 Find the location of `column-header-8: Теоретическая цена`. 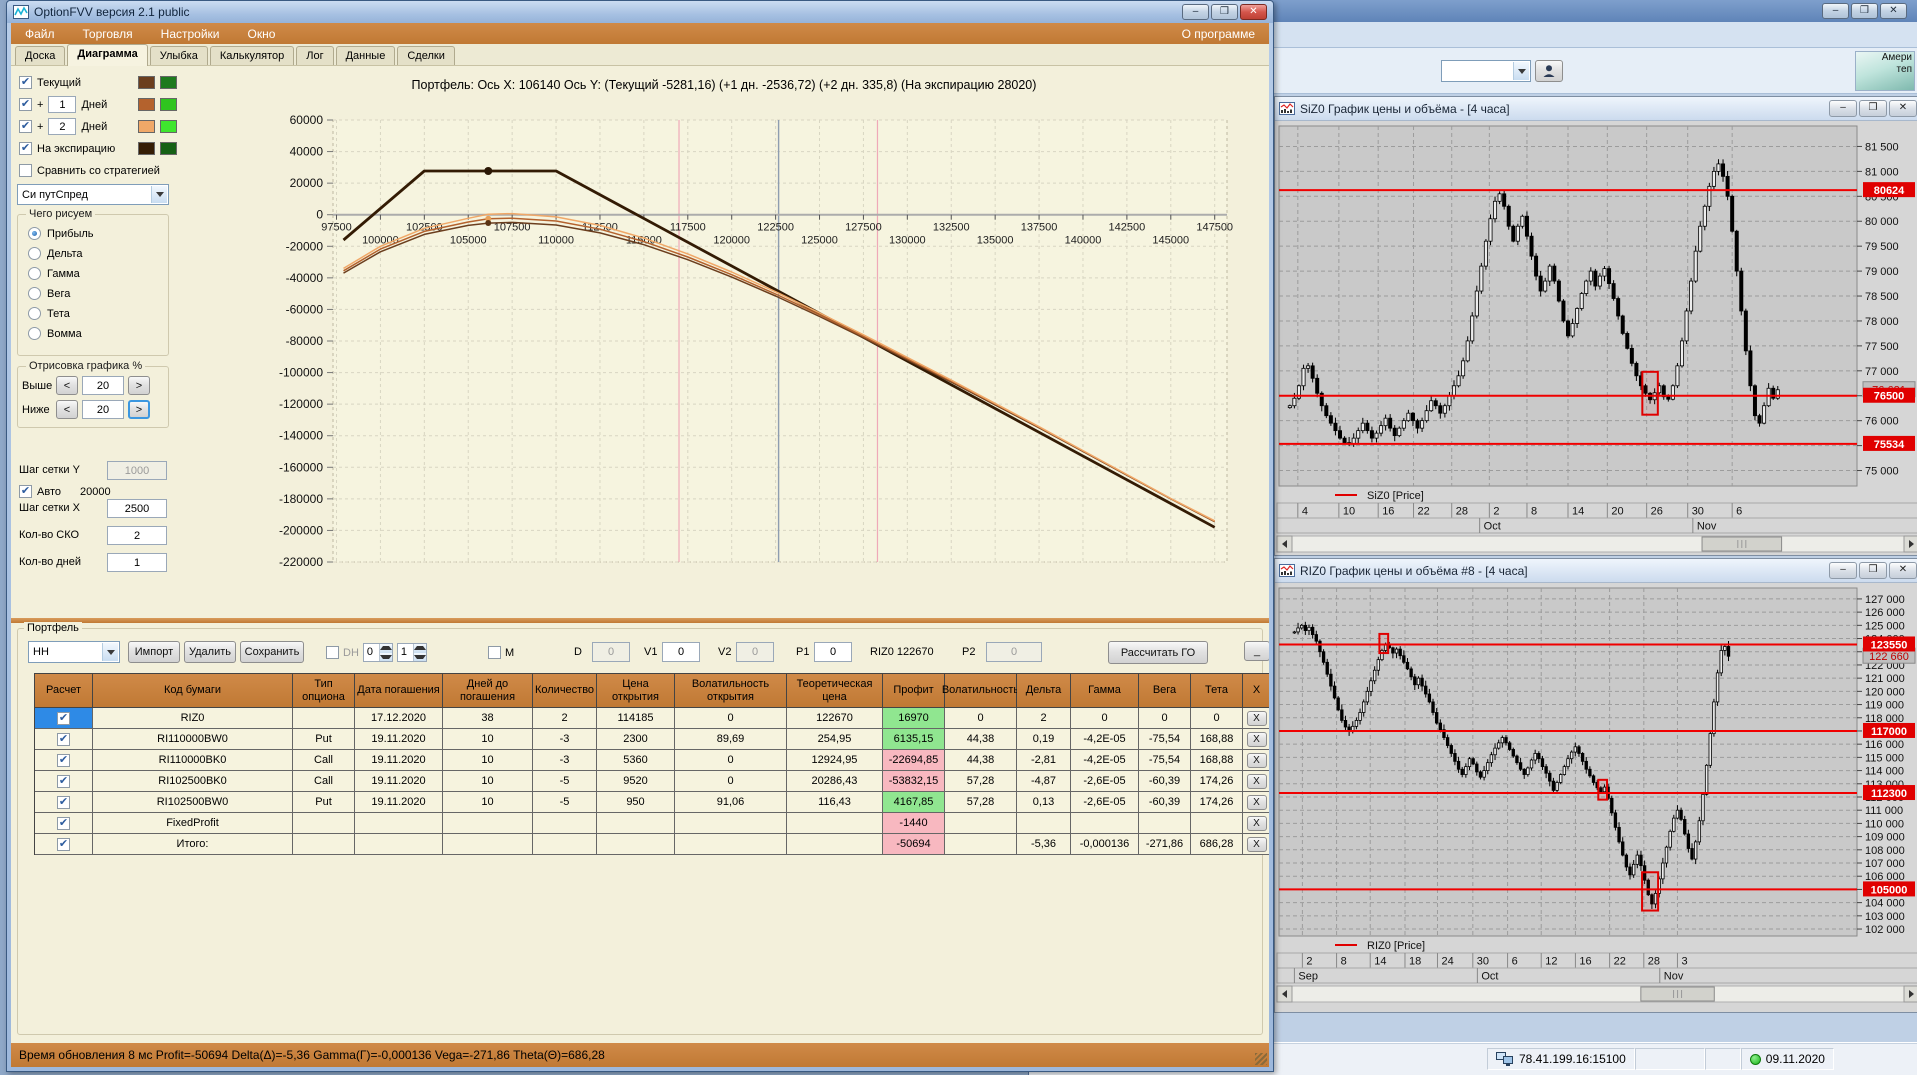

column-header-8: Теоретическая цена is located at coordinates (835, 691).